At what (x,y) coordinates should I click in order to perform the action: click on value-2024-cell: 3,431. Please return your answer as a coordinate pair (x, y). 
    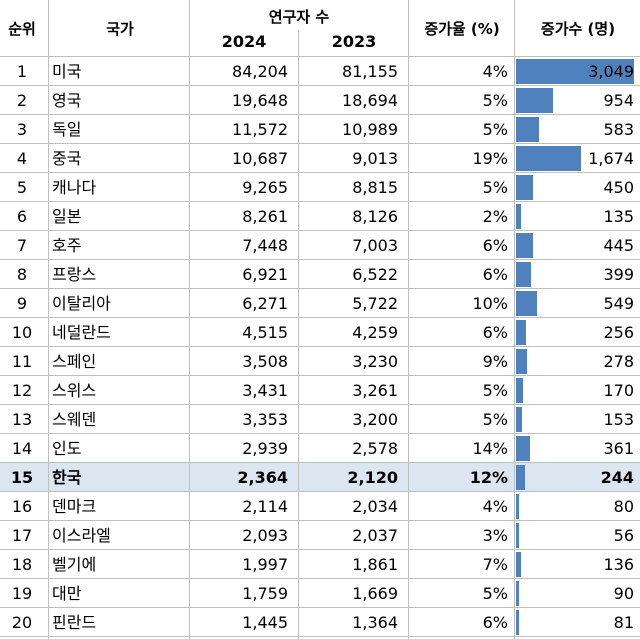
    Looking at the image, I should click on (265, 390).